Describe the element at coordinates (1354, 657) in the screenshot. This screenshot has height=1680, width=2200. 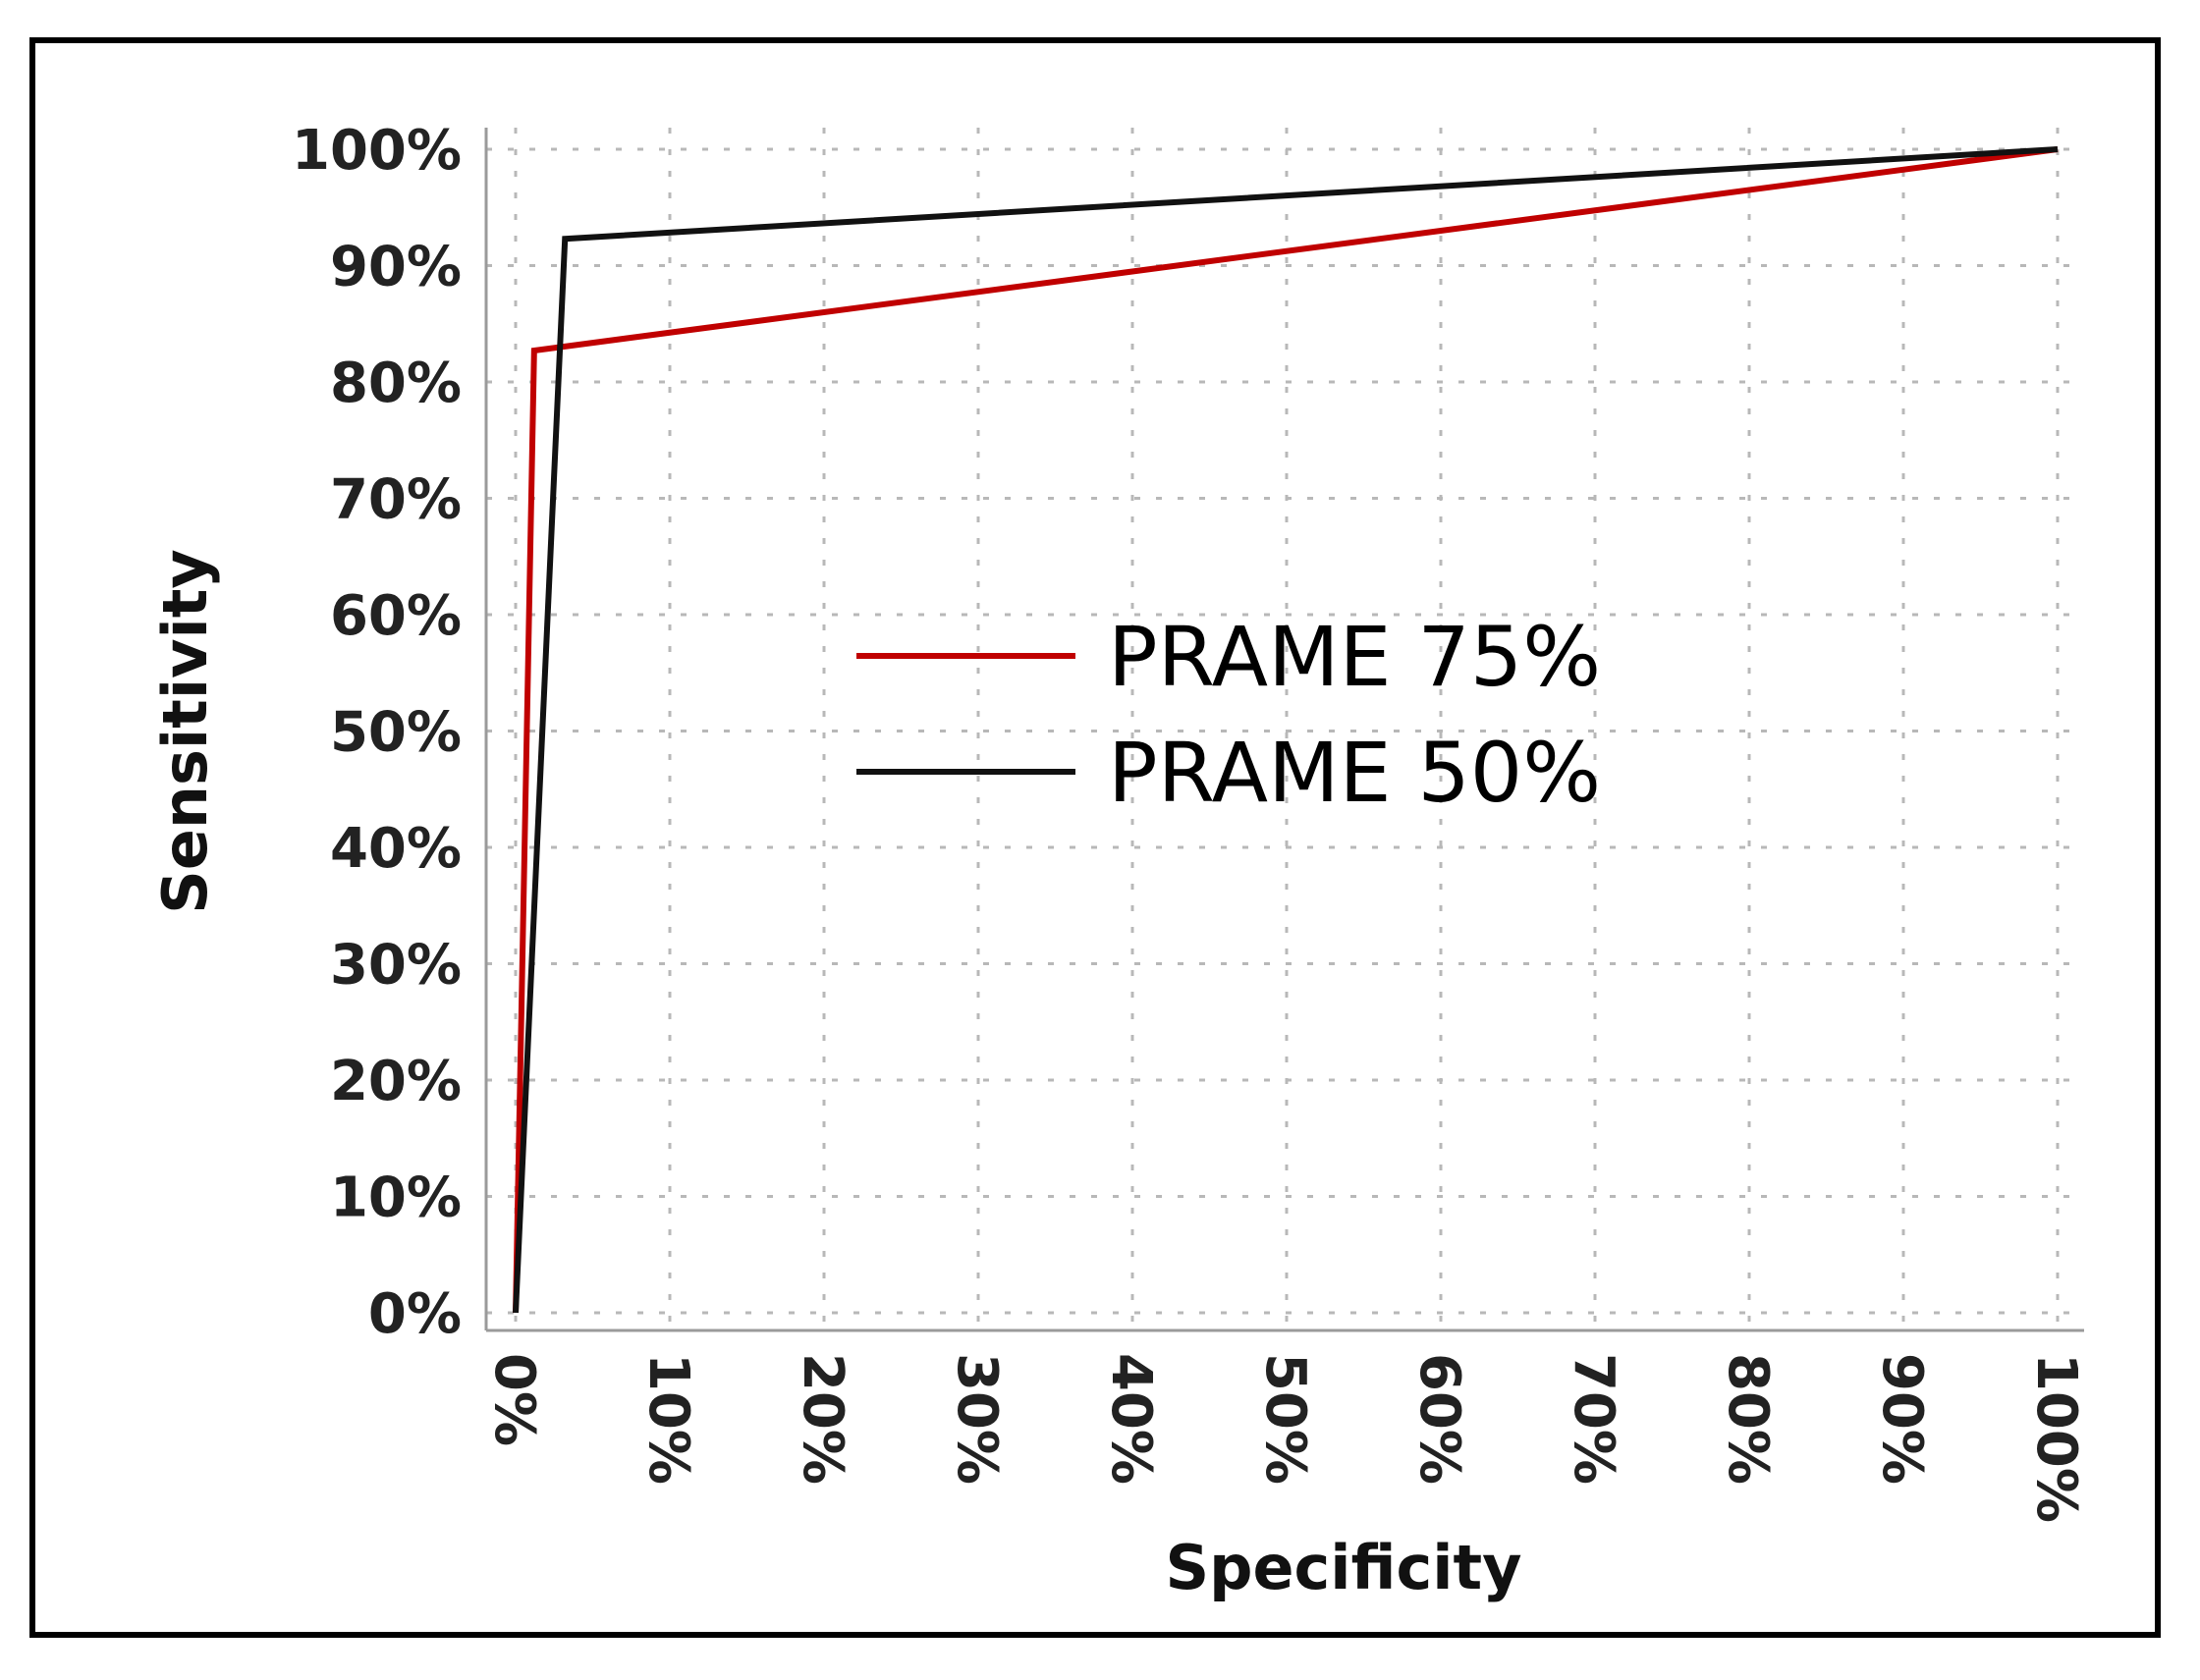
I see `legend-label: PRAME 75%` at that location.